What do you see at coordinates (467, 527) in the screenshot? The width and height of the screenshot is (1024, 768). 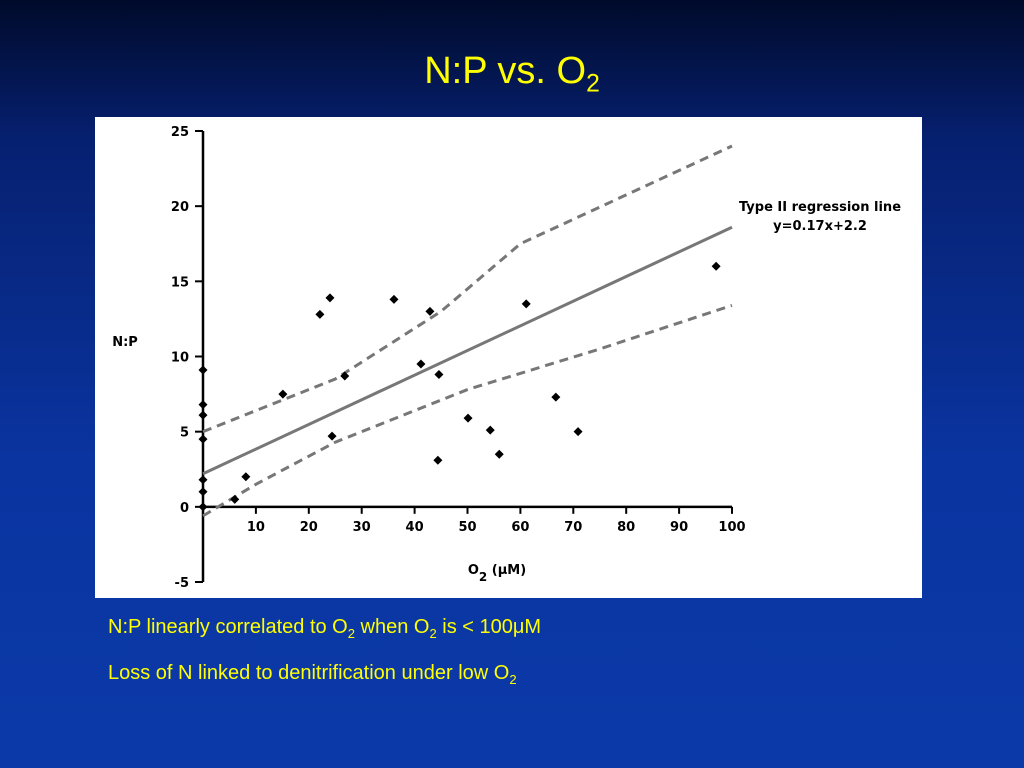 I see `x-tick-label: 50` at bounding box center [467, 527].